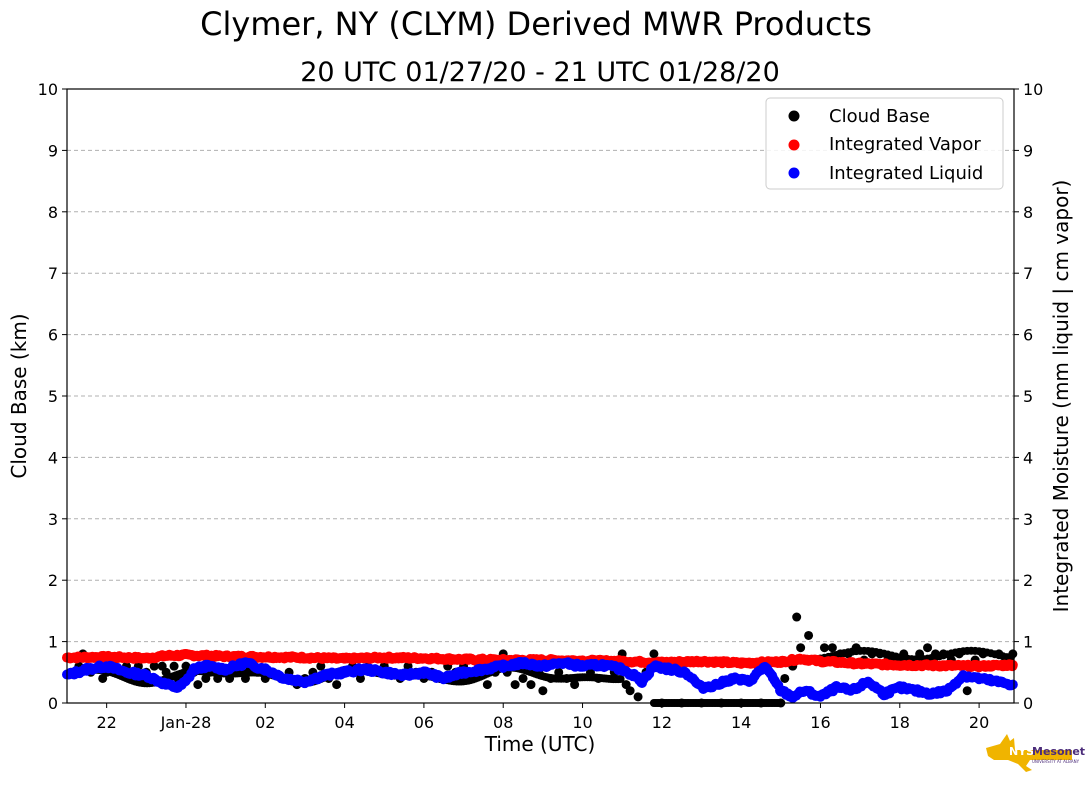 Image resolution: width=1089 pixels, height=804 pixels. Describe the element at coordinates (1028, 642) in the screenshot. I see `y-tick-label-right: 1` at that location.